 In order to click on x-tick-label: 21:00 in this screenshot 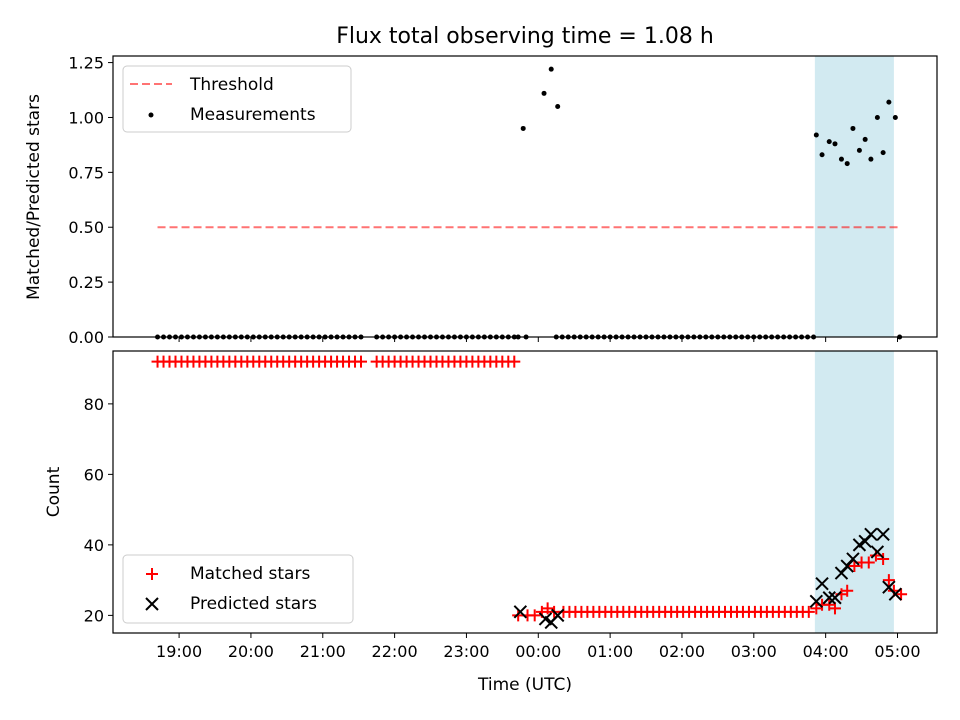, I will do `click(323, 651)`.